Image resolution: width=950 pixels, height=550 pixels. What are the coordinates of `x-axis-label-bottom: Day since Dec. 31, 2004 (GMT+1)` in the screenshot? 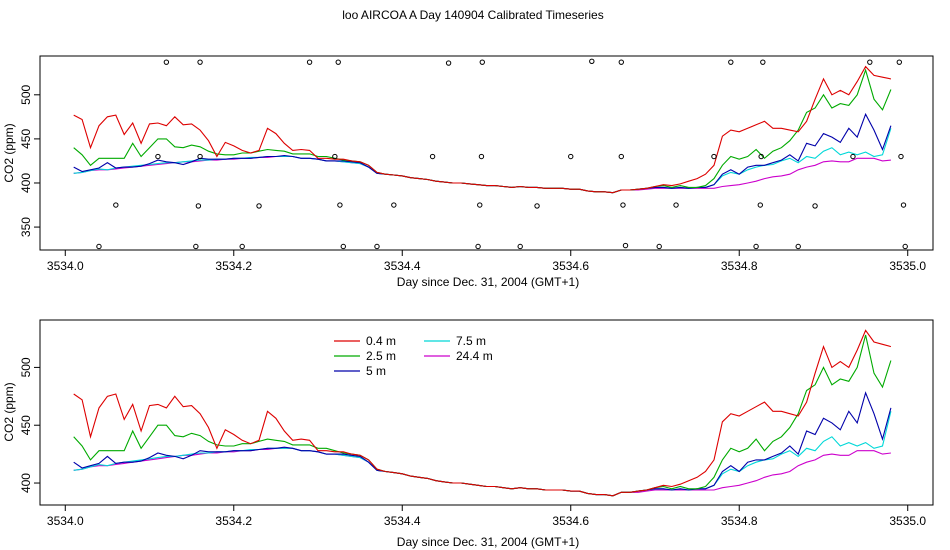 It's located at (488, 542).